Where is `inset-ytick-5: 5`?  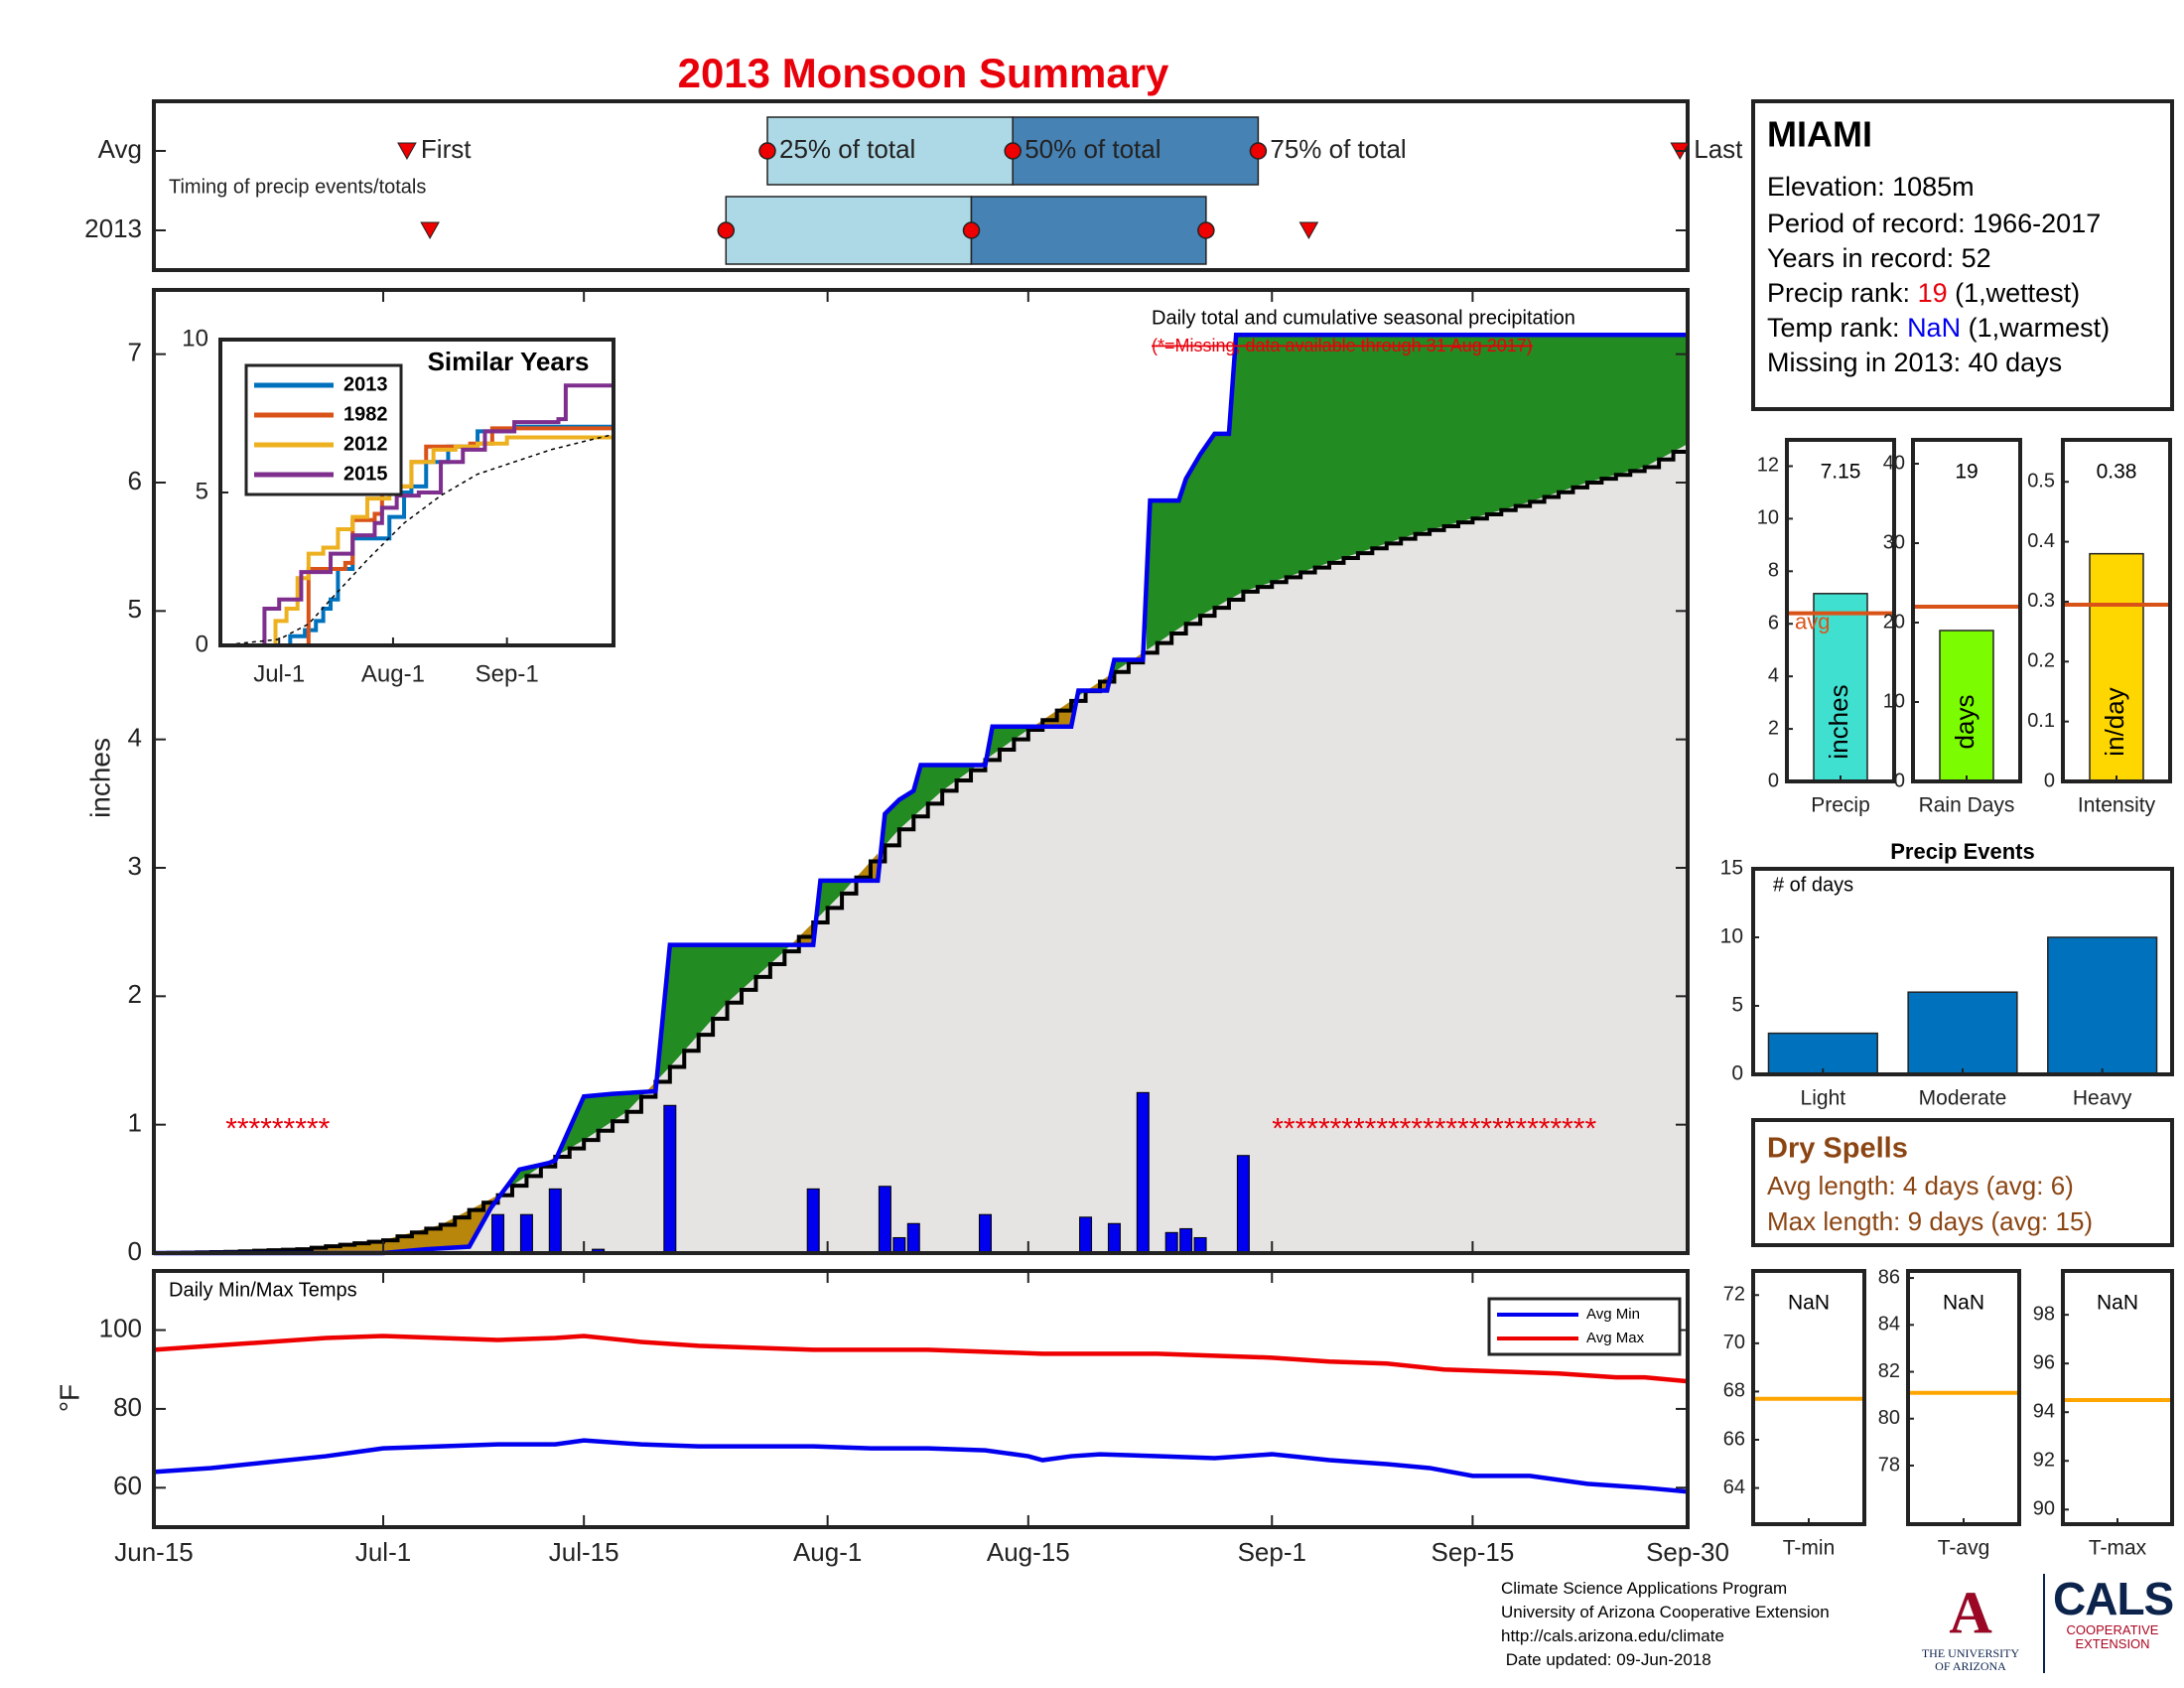
inset-ytick-5: 5 is located at coordinates (202, 491).